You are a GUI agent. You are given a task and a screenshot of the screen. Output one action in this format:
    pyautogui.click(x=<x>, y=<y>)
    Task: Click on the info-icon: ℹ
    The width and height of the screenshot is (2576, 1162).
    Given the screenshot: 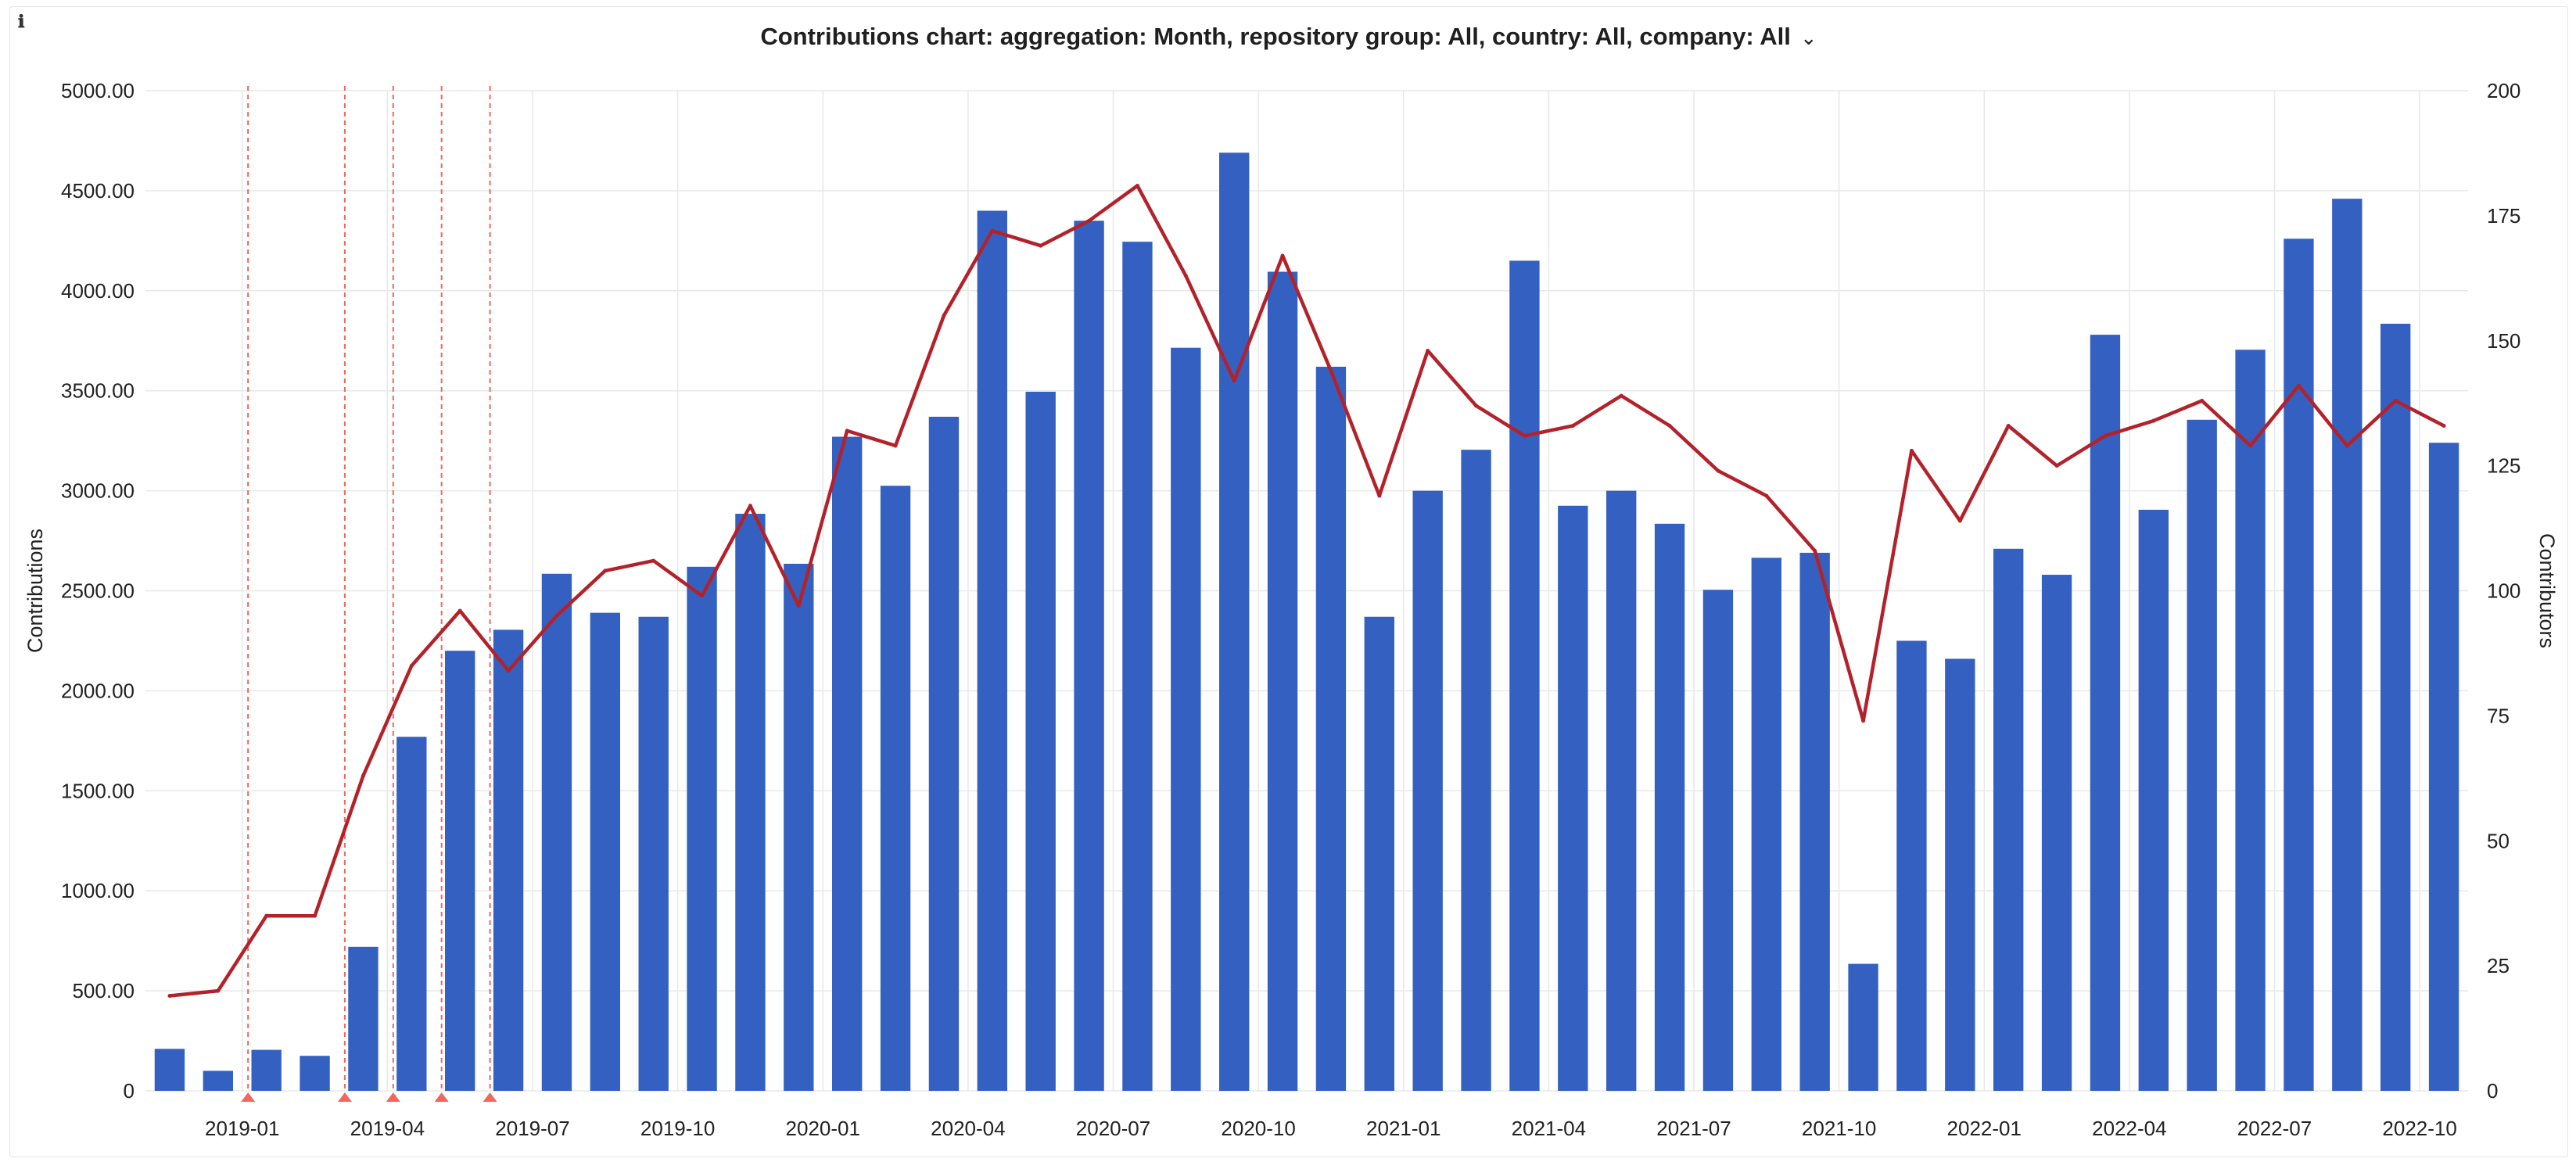 What is the action you would take?
    pyautogui.click(x=21, y=22)
    